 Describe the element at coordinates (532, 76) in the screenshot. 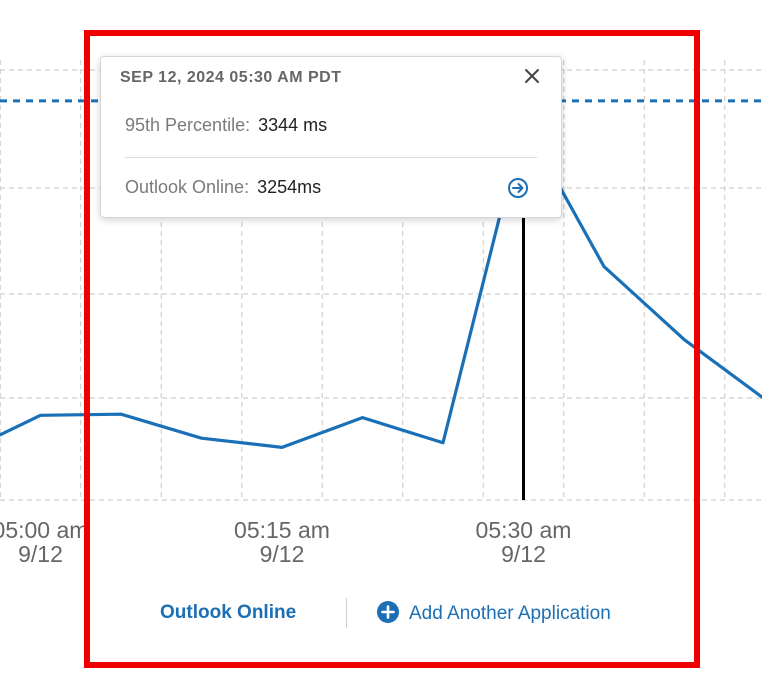

I see `close-icon` at that location.